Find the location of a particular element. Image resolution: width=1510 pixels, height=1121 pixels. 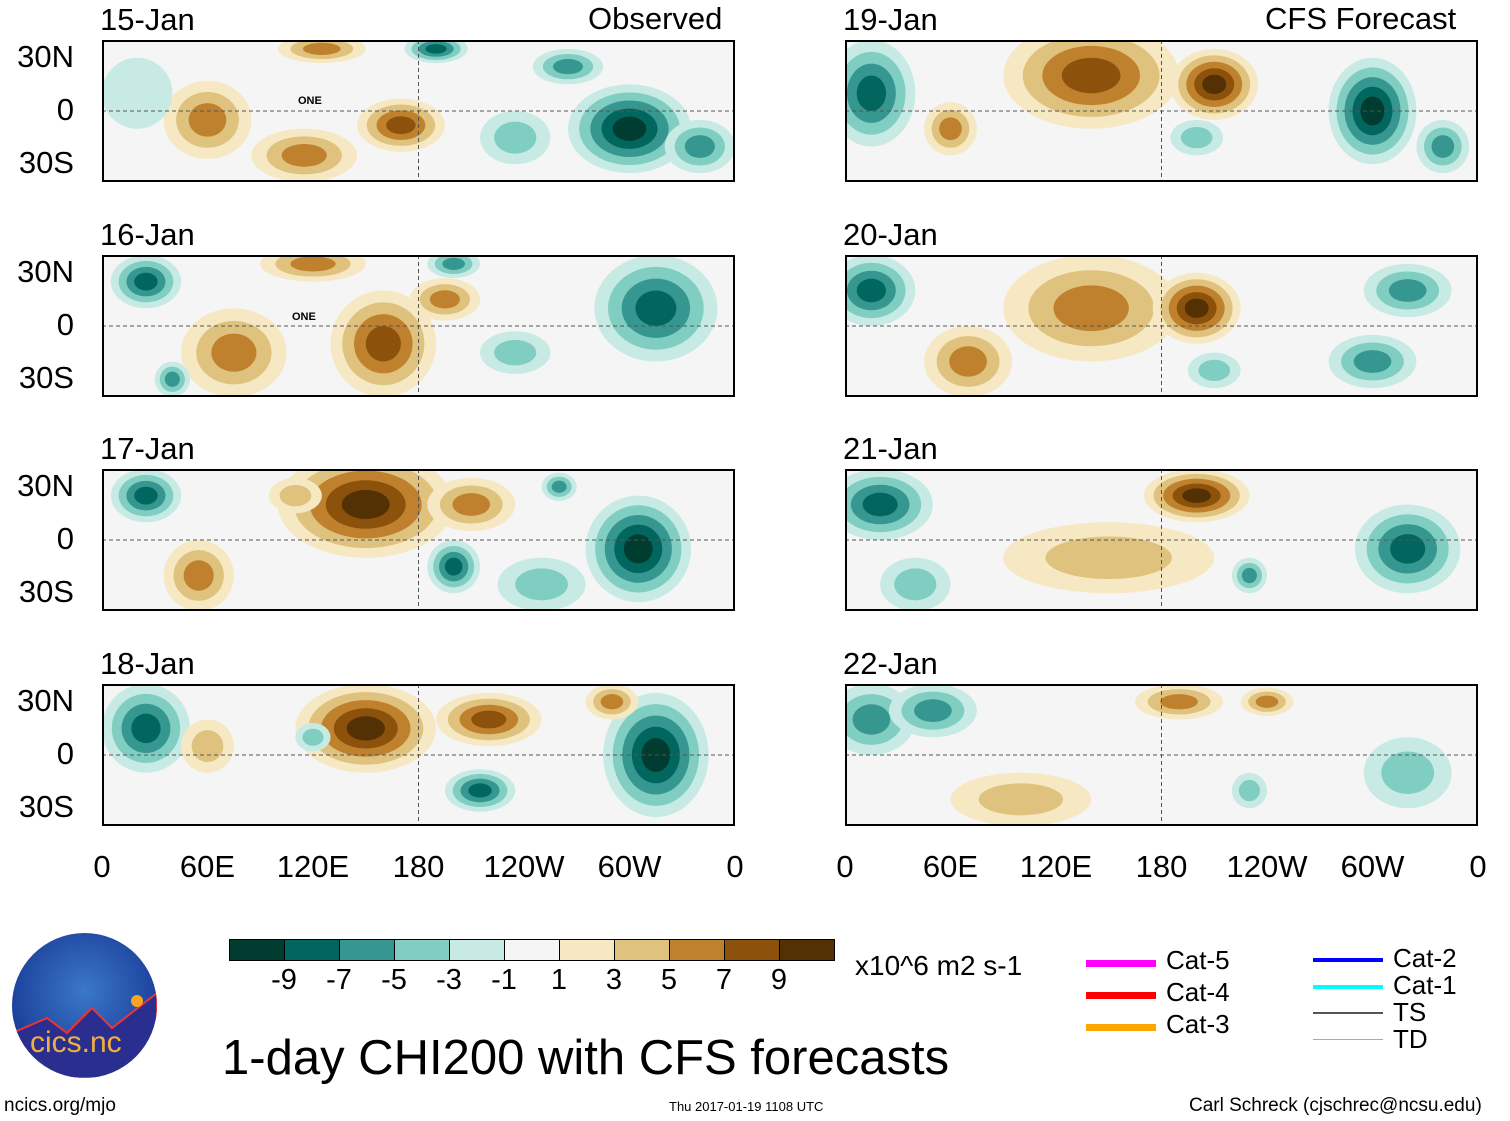

colorbar-label: 5 is located at coordinates (669, 980).